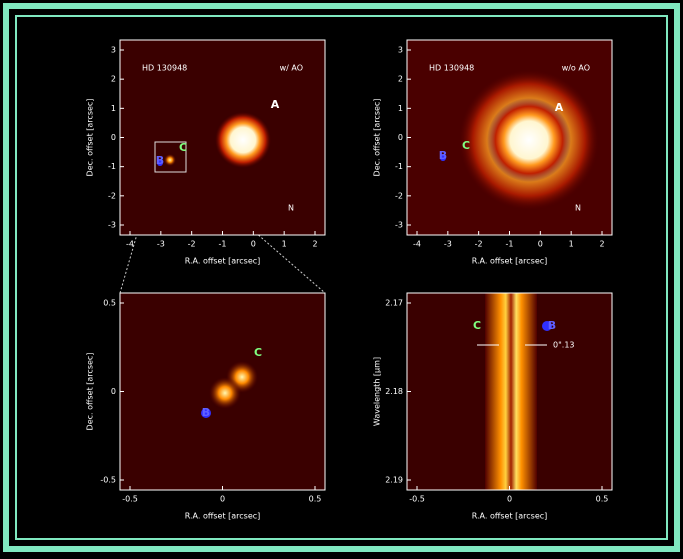 This screenshot has height=559, width=683. I want to click on y-tick-label: 2.18, so click(394, 391).